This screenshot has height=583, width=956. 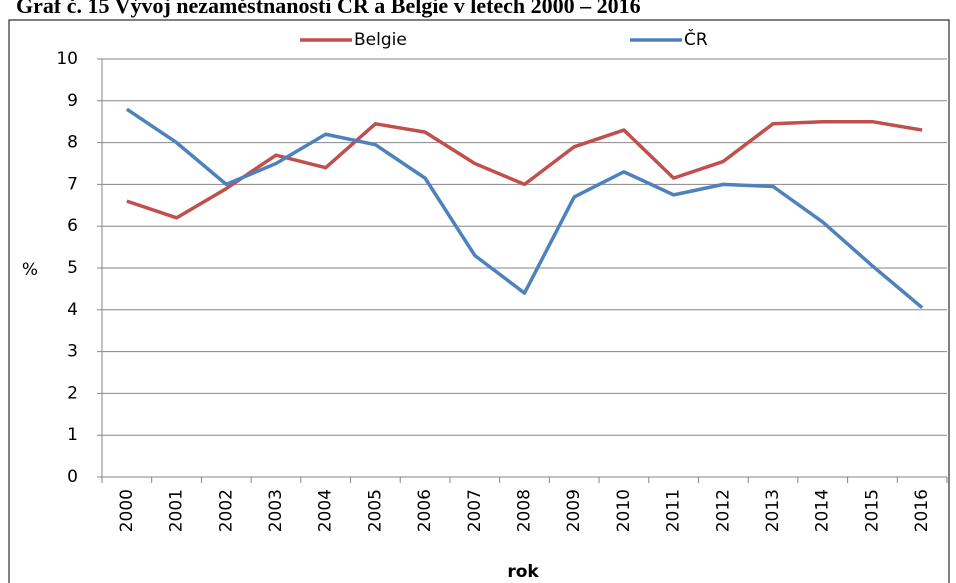 What do you see at coordinates (72, 435) in the screenshot?
I see `y-tick-label: 1` at bounding box center [72, 435].